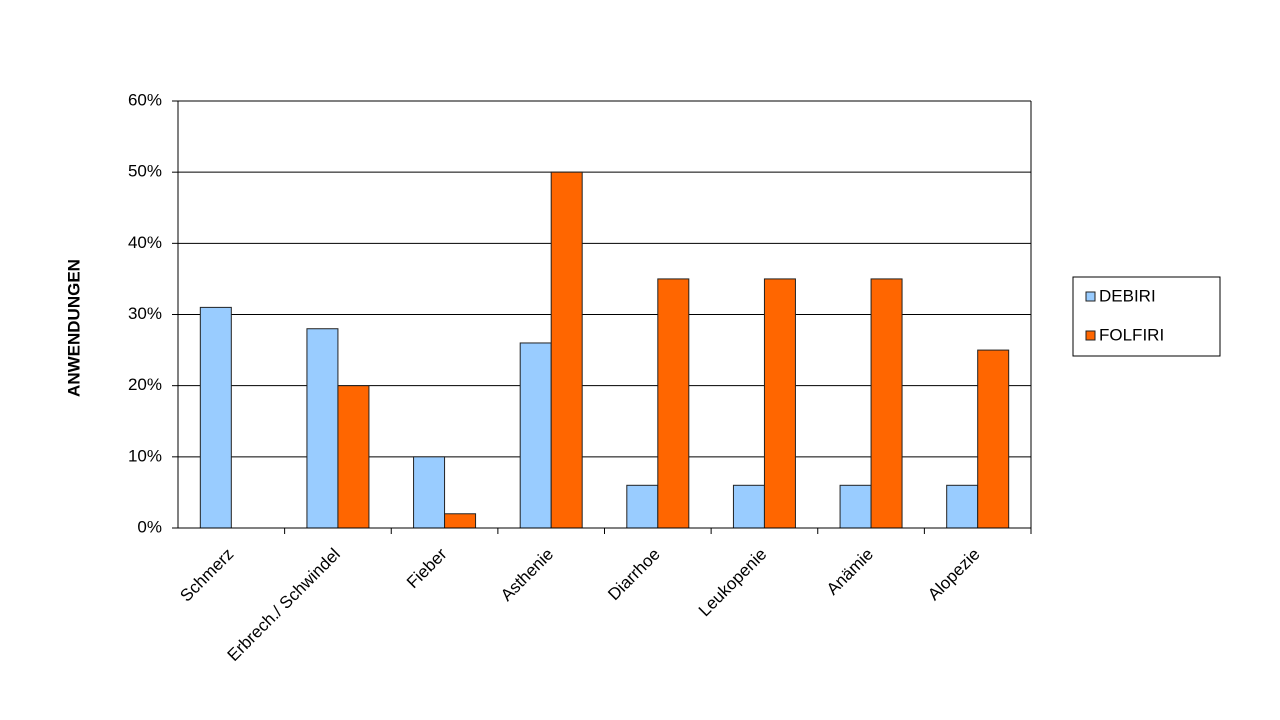  I want to click on x-tick-label: Schmerz, so click(206, 575).